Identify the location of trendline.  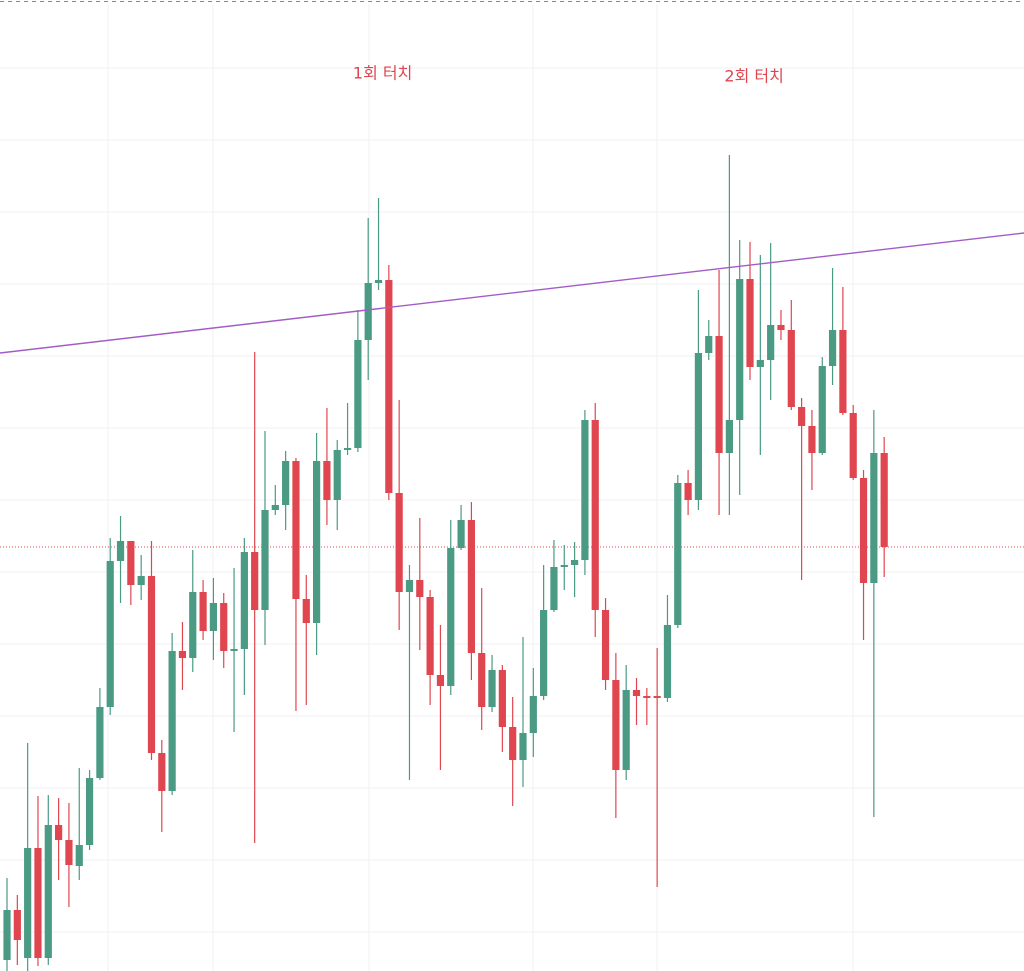
(512, 293).